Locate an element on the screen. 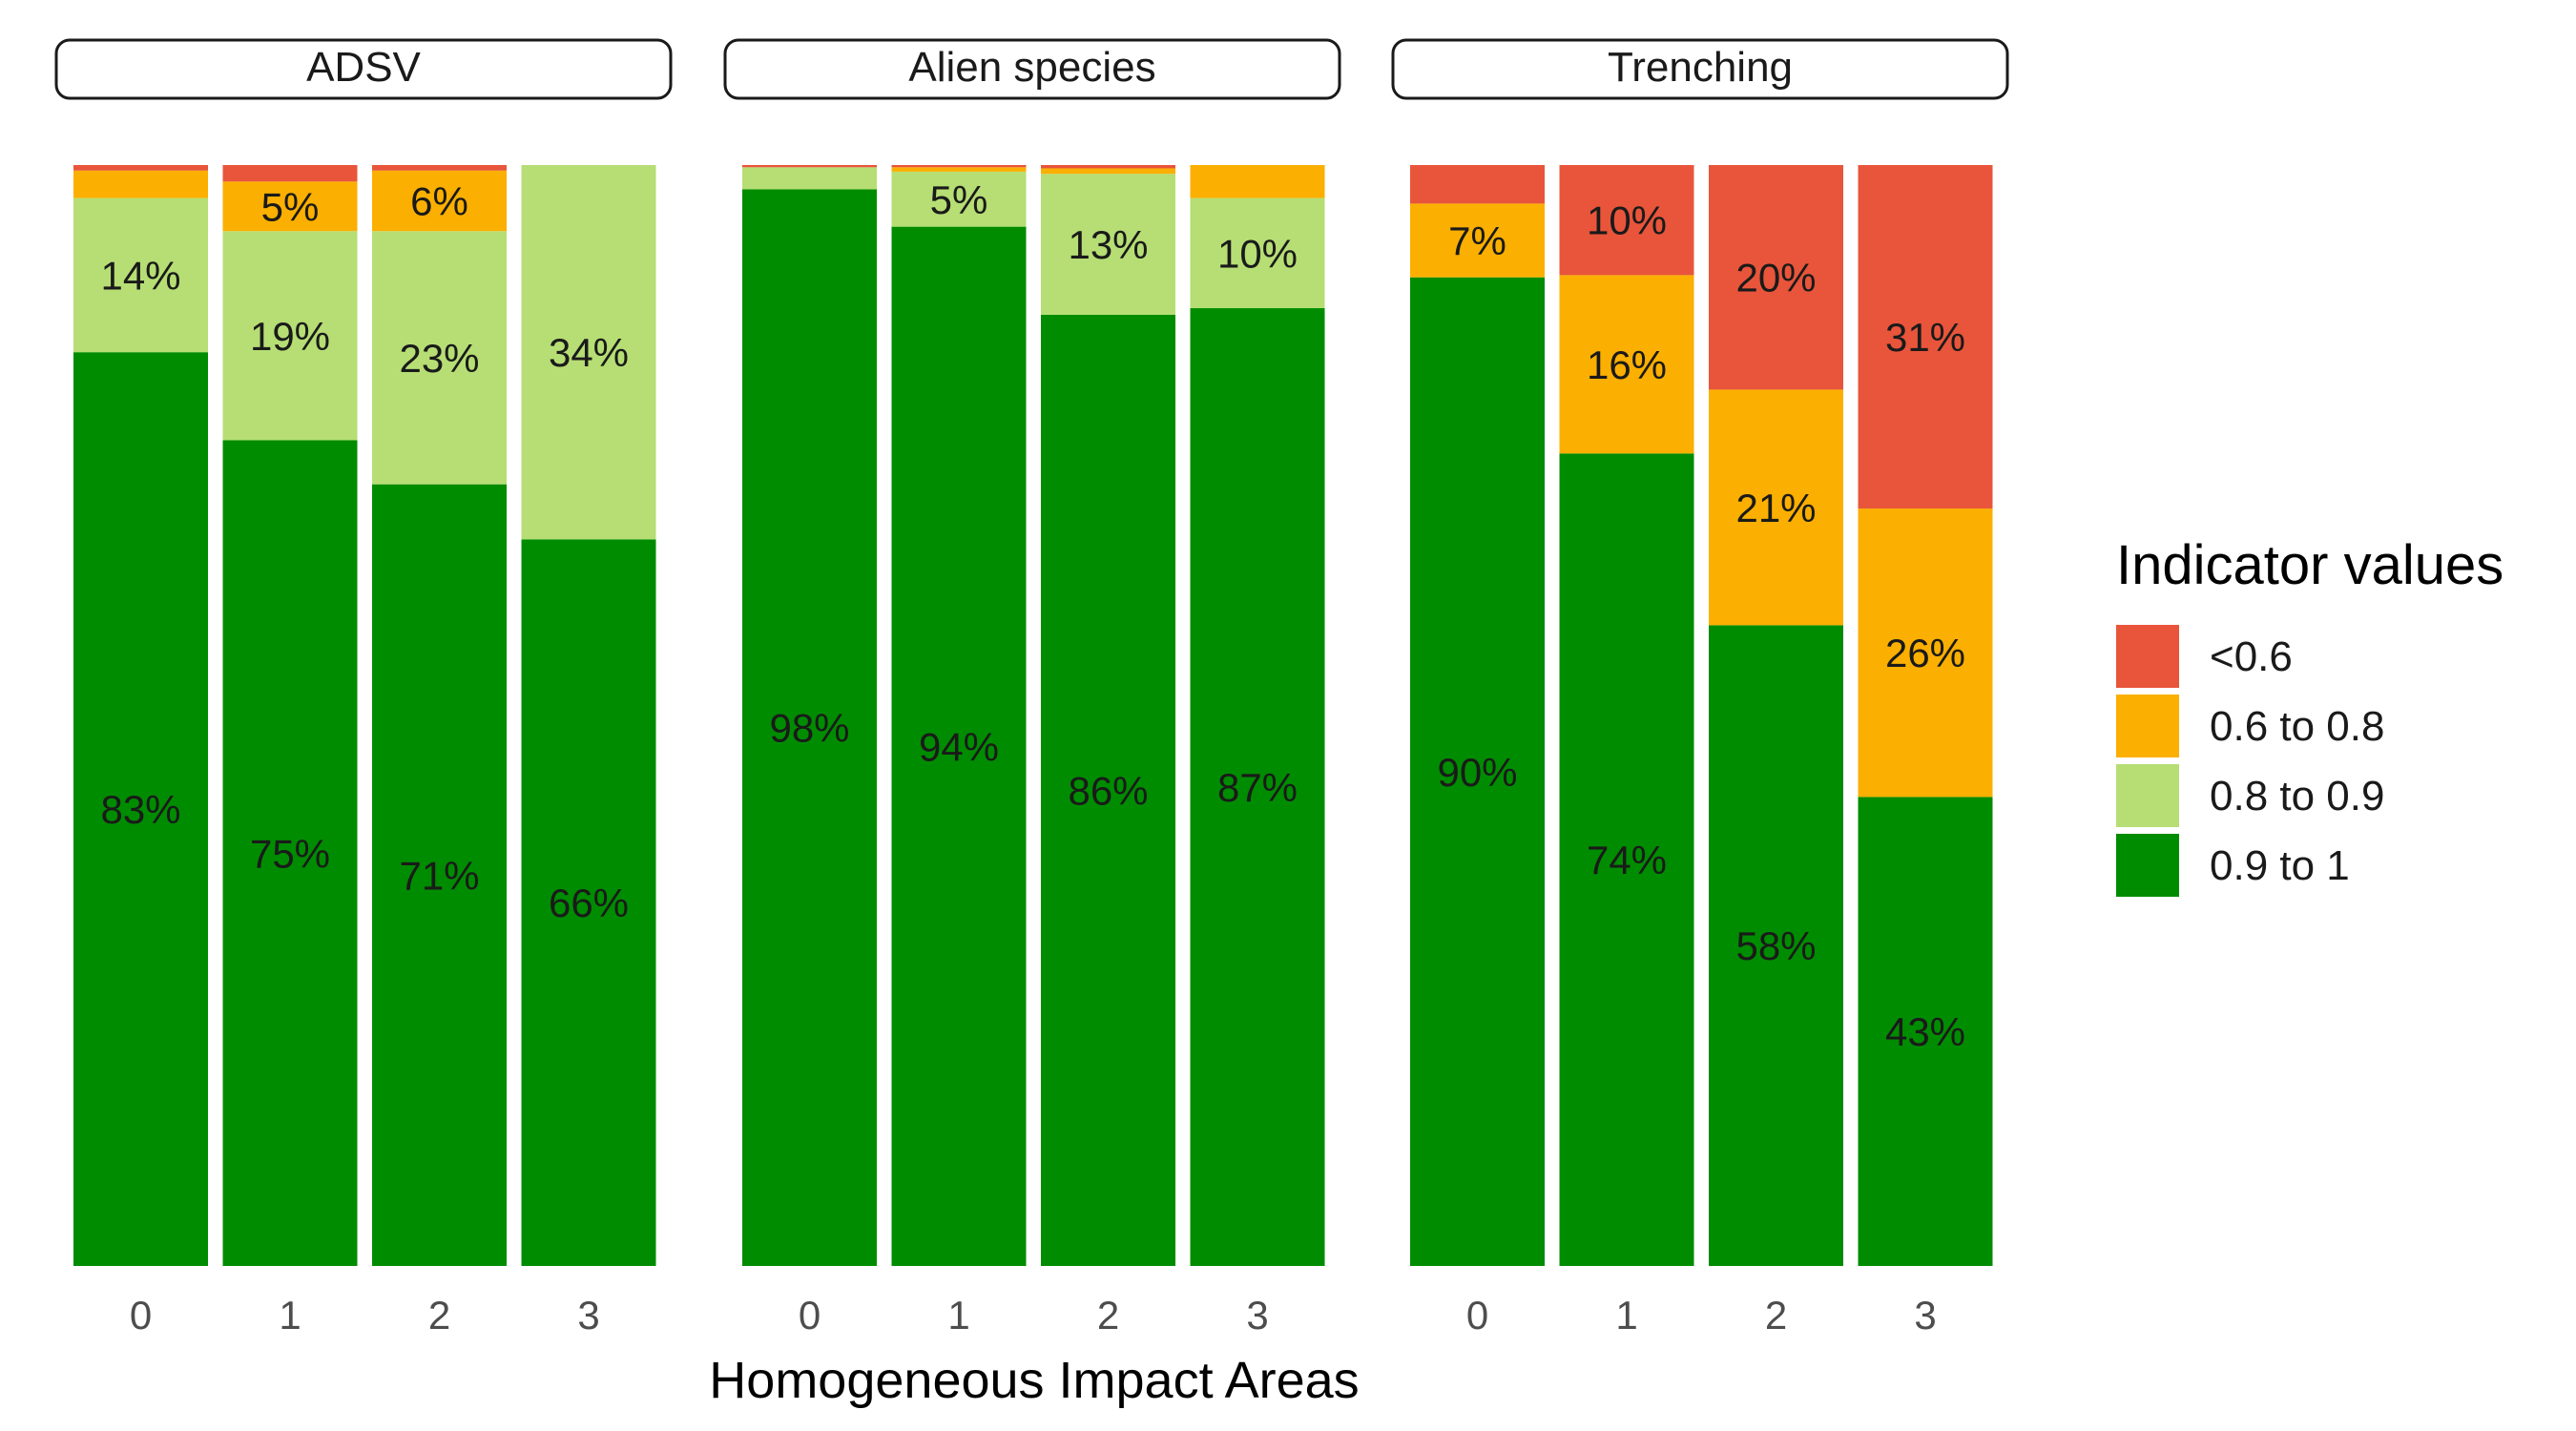  data-label: 43% is located at coordinates (1925, 1032).